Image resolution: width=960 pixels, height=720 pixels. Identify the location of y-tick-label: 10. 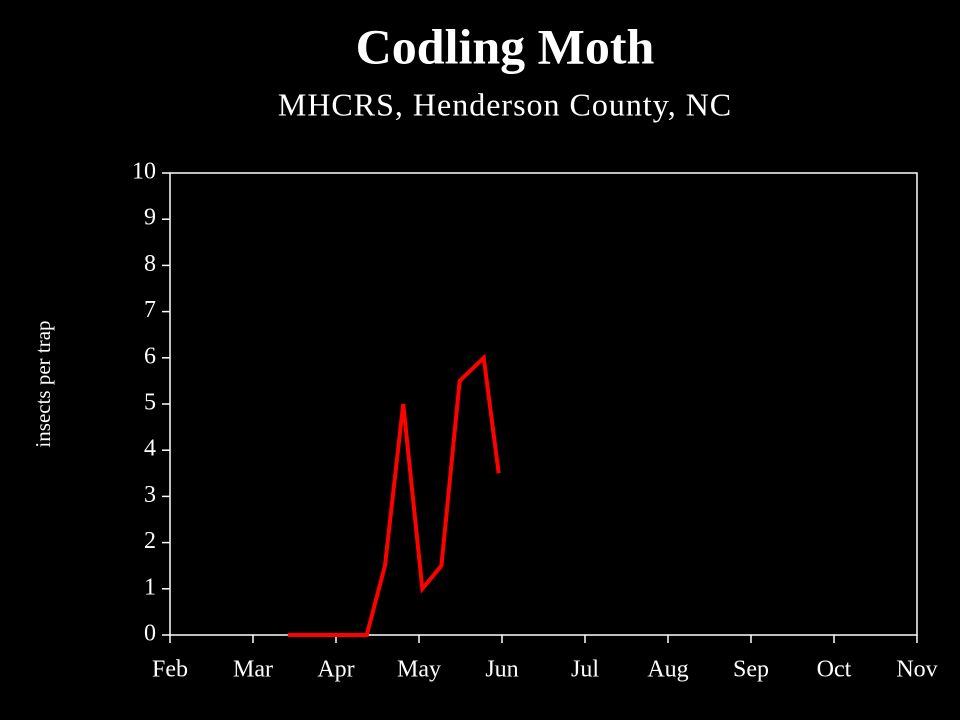
(144, 172).